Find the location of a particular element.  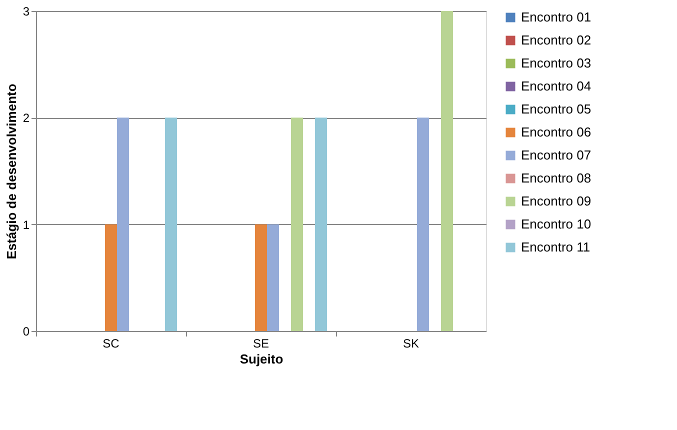

y-tick-label: 0 is located at coordinates (26, 331).